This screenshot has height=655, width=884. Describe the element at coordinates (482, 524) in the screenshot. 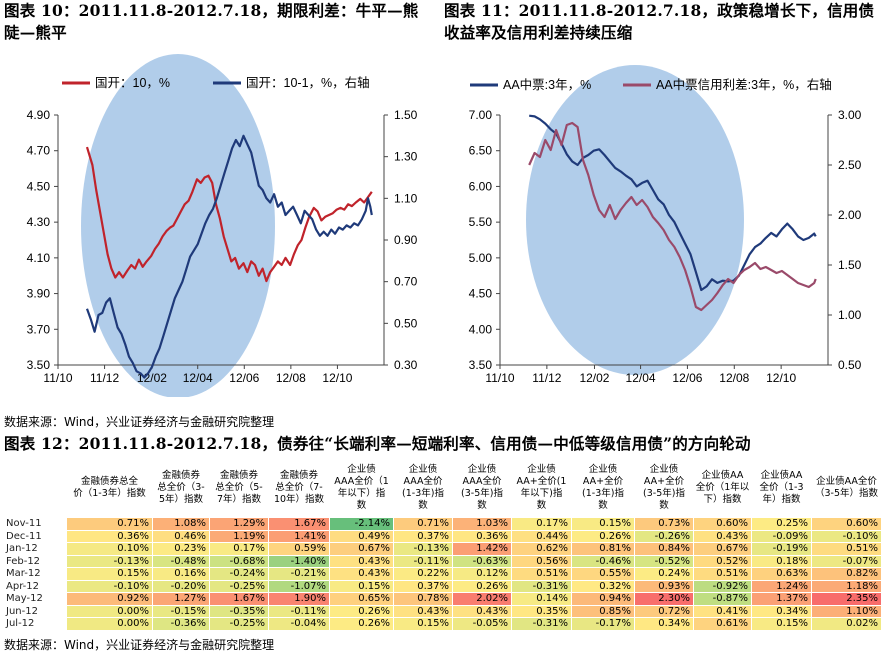

I see `table-cell: 1.03%` at that location.